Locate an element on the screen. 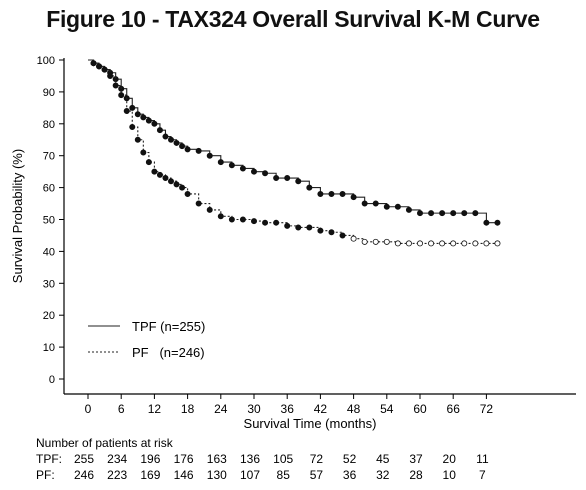 This screenshot has width=586, height=490. x-tick-label: 0 is located at coordinates (88, 409).